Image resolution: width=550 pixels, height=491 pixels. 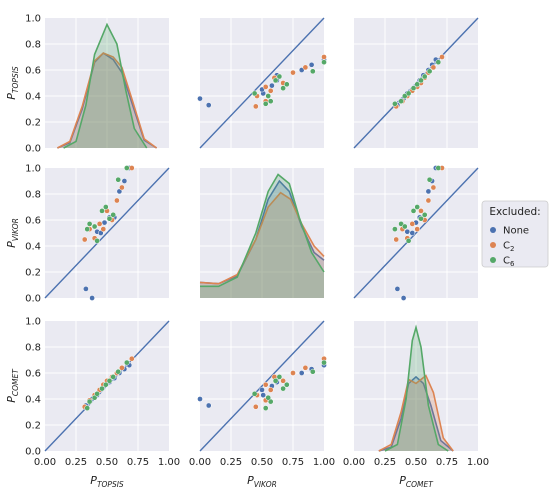 I want to click on density-fill-none, so click(x=262, y=239).